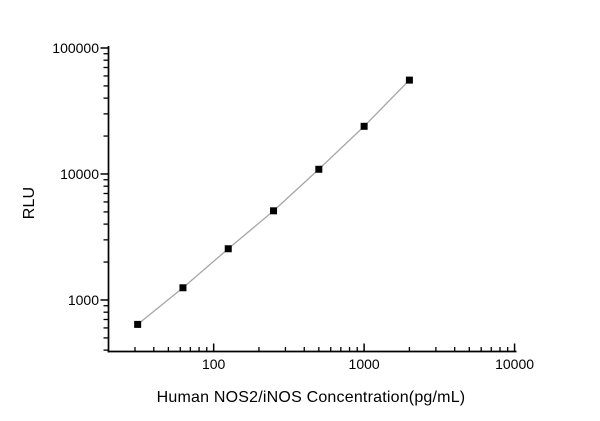 The height and width of the screenshot is (421, 600). What do you see at coordinates (214, 364) in the screenshot?
I see `x-tick-label: 100` at bounding box center [214, 364].